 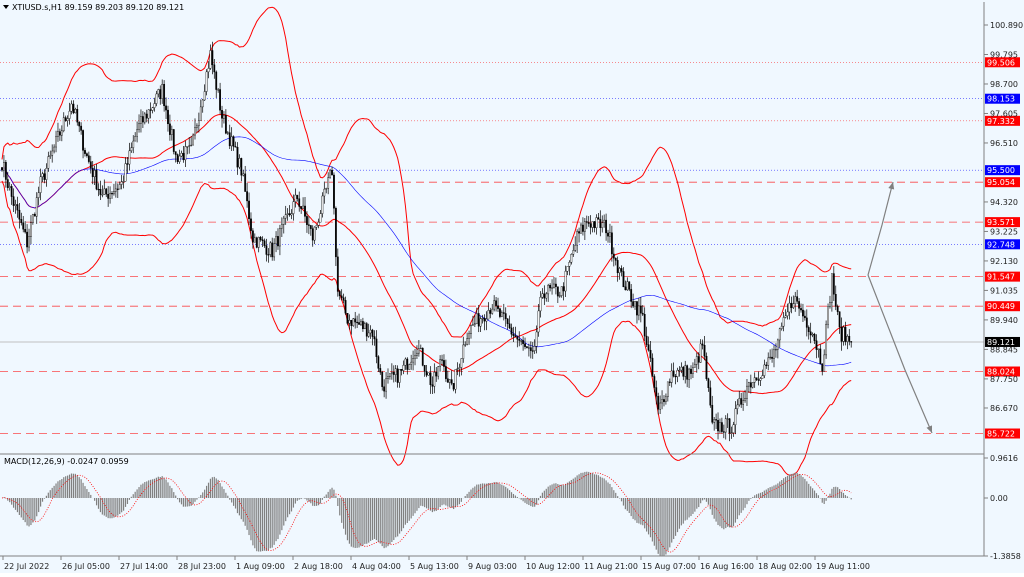 What do you see at coordinates (492, 566) in the screenshot?
I see `time-tick-label: 9 Aug 03:00` at bounding box center [492, 566].